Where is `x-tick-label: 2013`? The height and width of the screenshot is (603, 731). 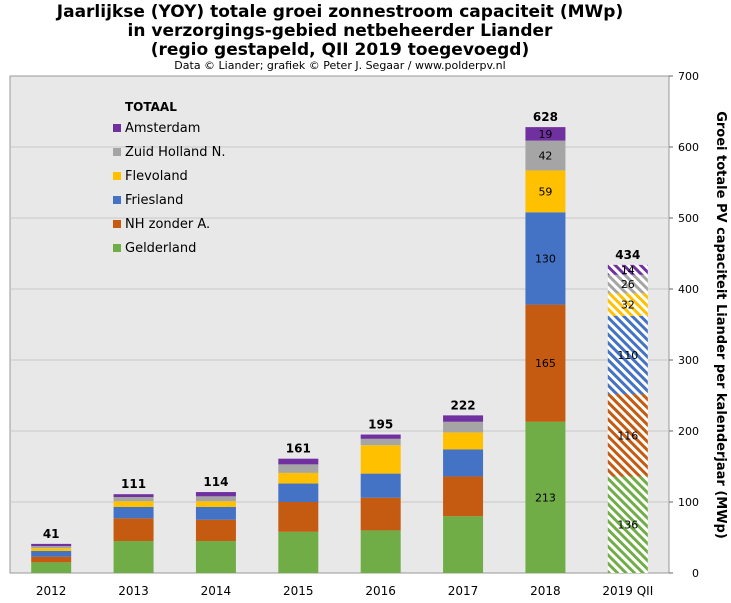 x-tick-label: 2013 is located at coordinates (133, 591).